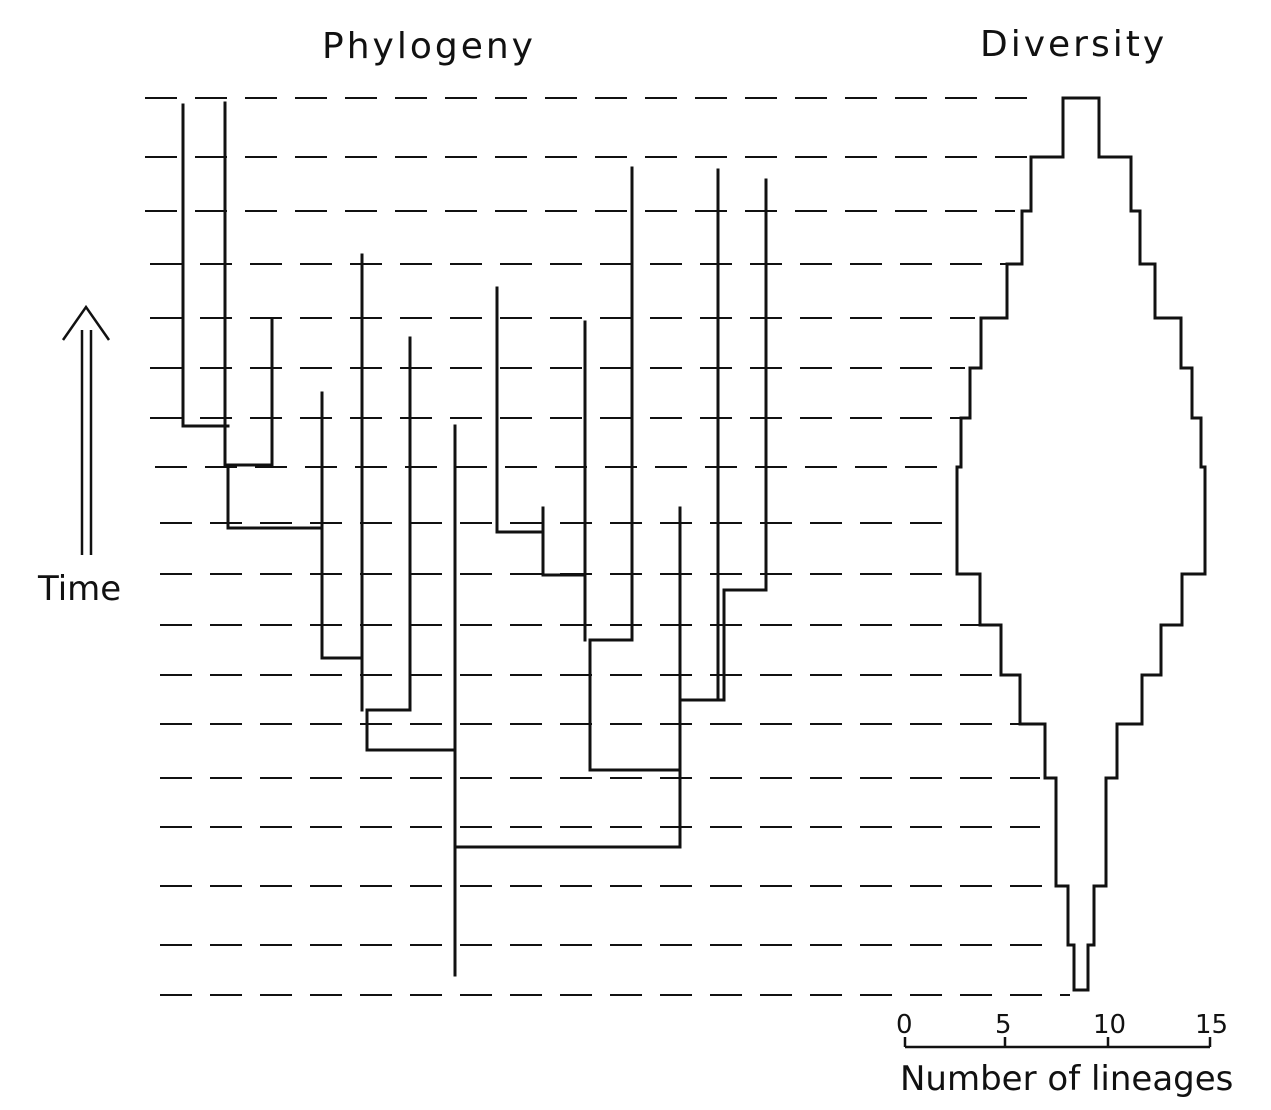  What do you see at coordinates (86, 429) in the screenshot?
I see `time-arrow-icon` at bounding box center [86, 429].